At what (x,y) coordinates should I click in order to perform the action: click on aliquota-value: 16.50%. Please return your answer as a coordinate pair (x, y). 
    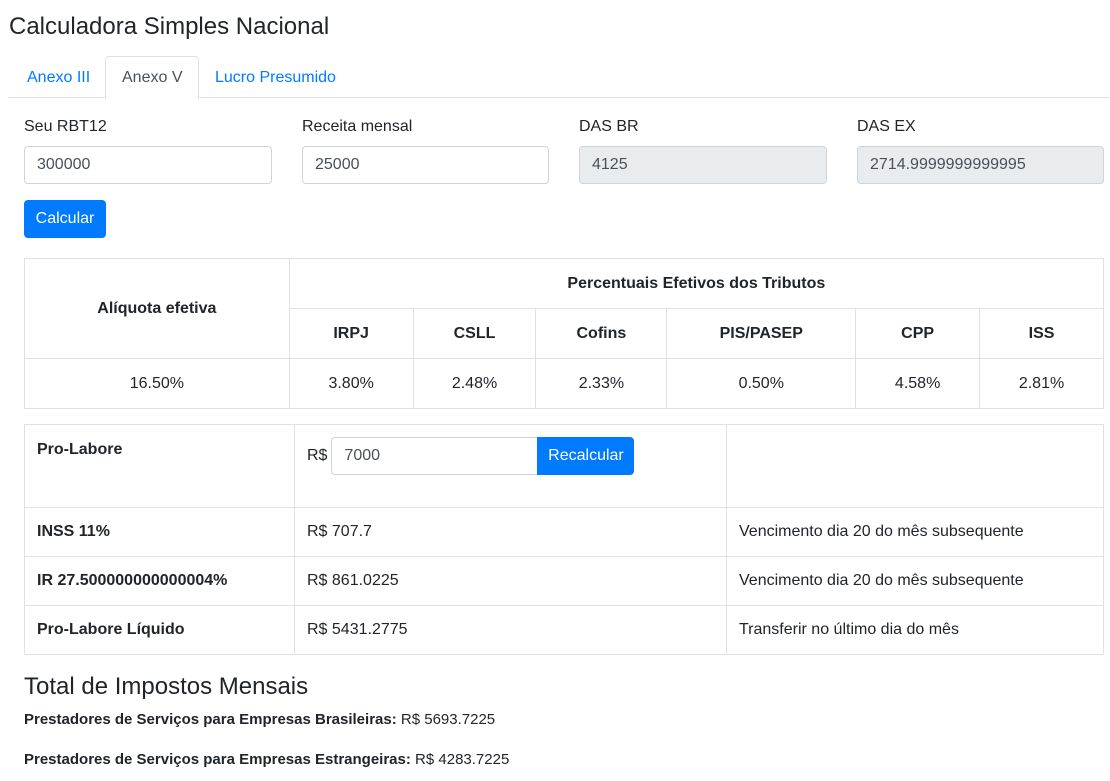
    Looking at the image, I should click on (157, 383).